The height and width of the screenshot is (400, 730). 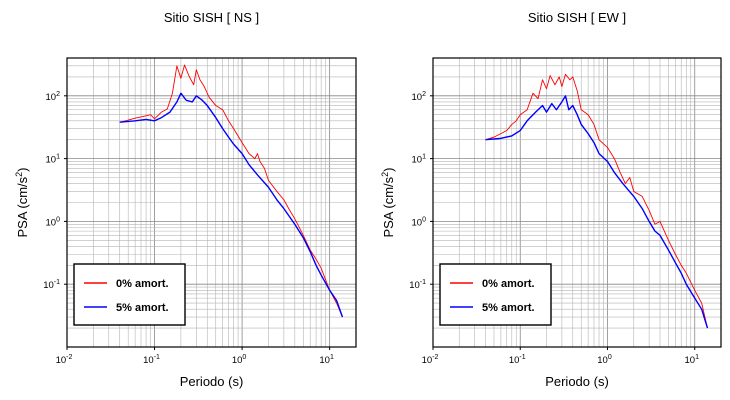 I want to click on ns-legend: 0% amort. 5% amort., so click(x=129, y=294).